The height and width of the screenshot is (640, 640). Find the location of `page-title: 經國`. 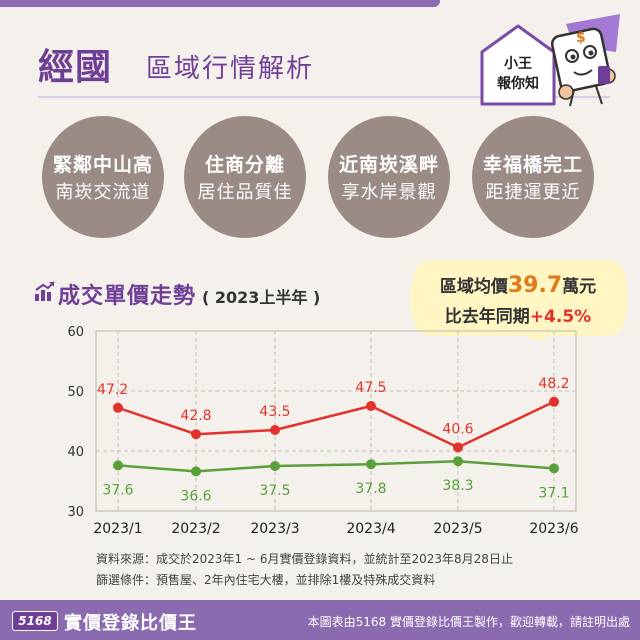

page-title: 經國 is located at coordinates (75, 67).